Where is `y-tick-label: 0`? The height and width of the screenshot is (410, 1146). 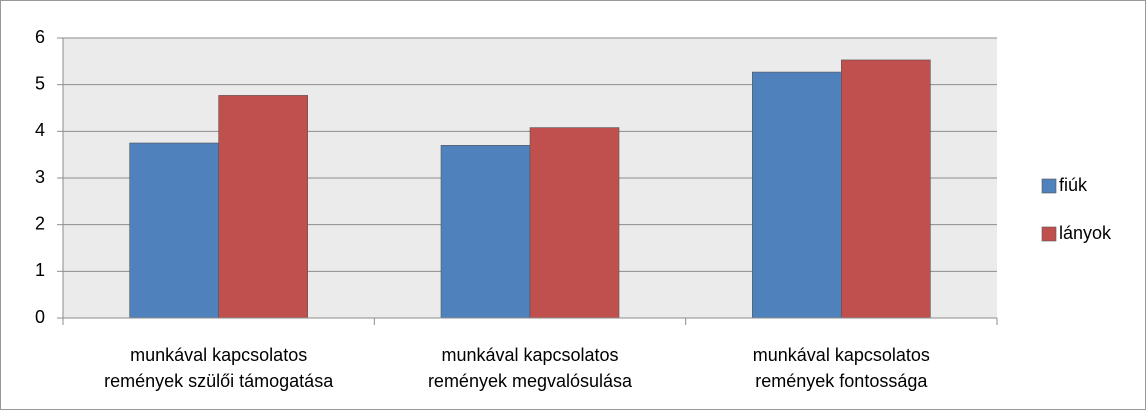
y-tick-label: 0 is located at coordinates (40, 317).